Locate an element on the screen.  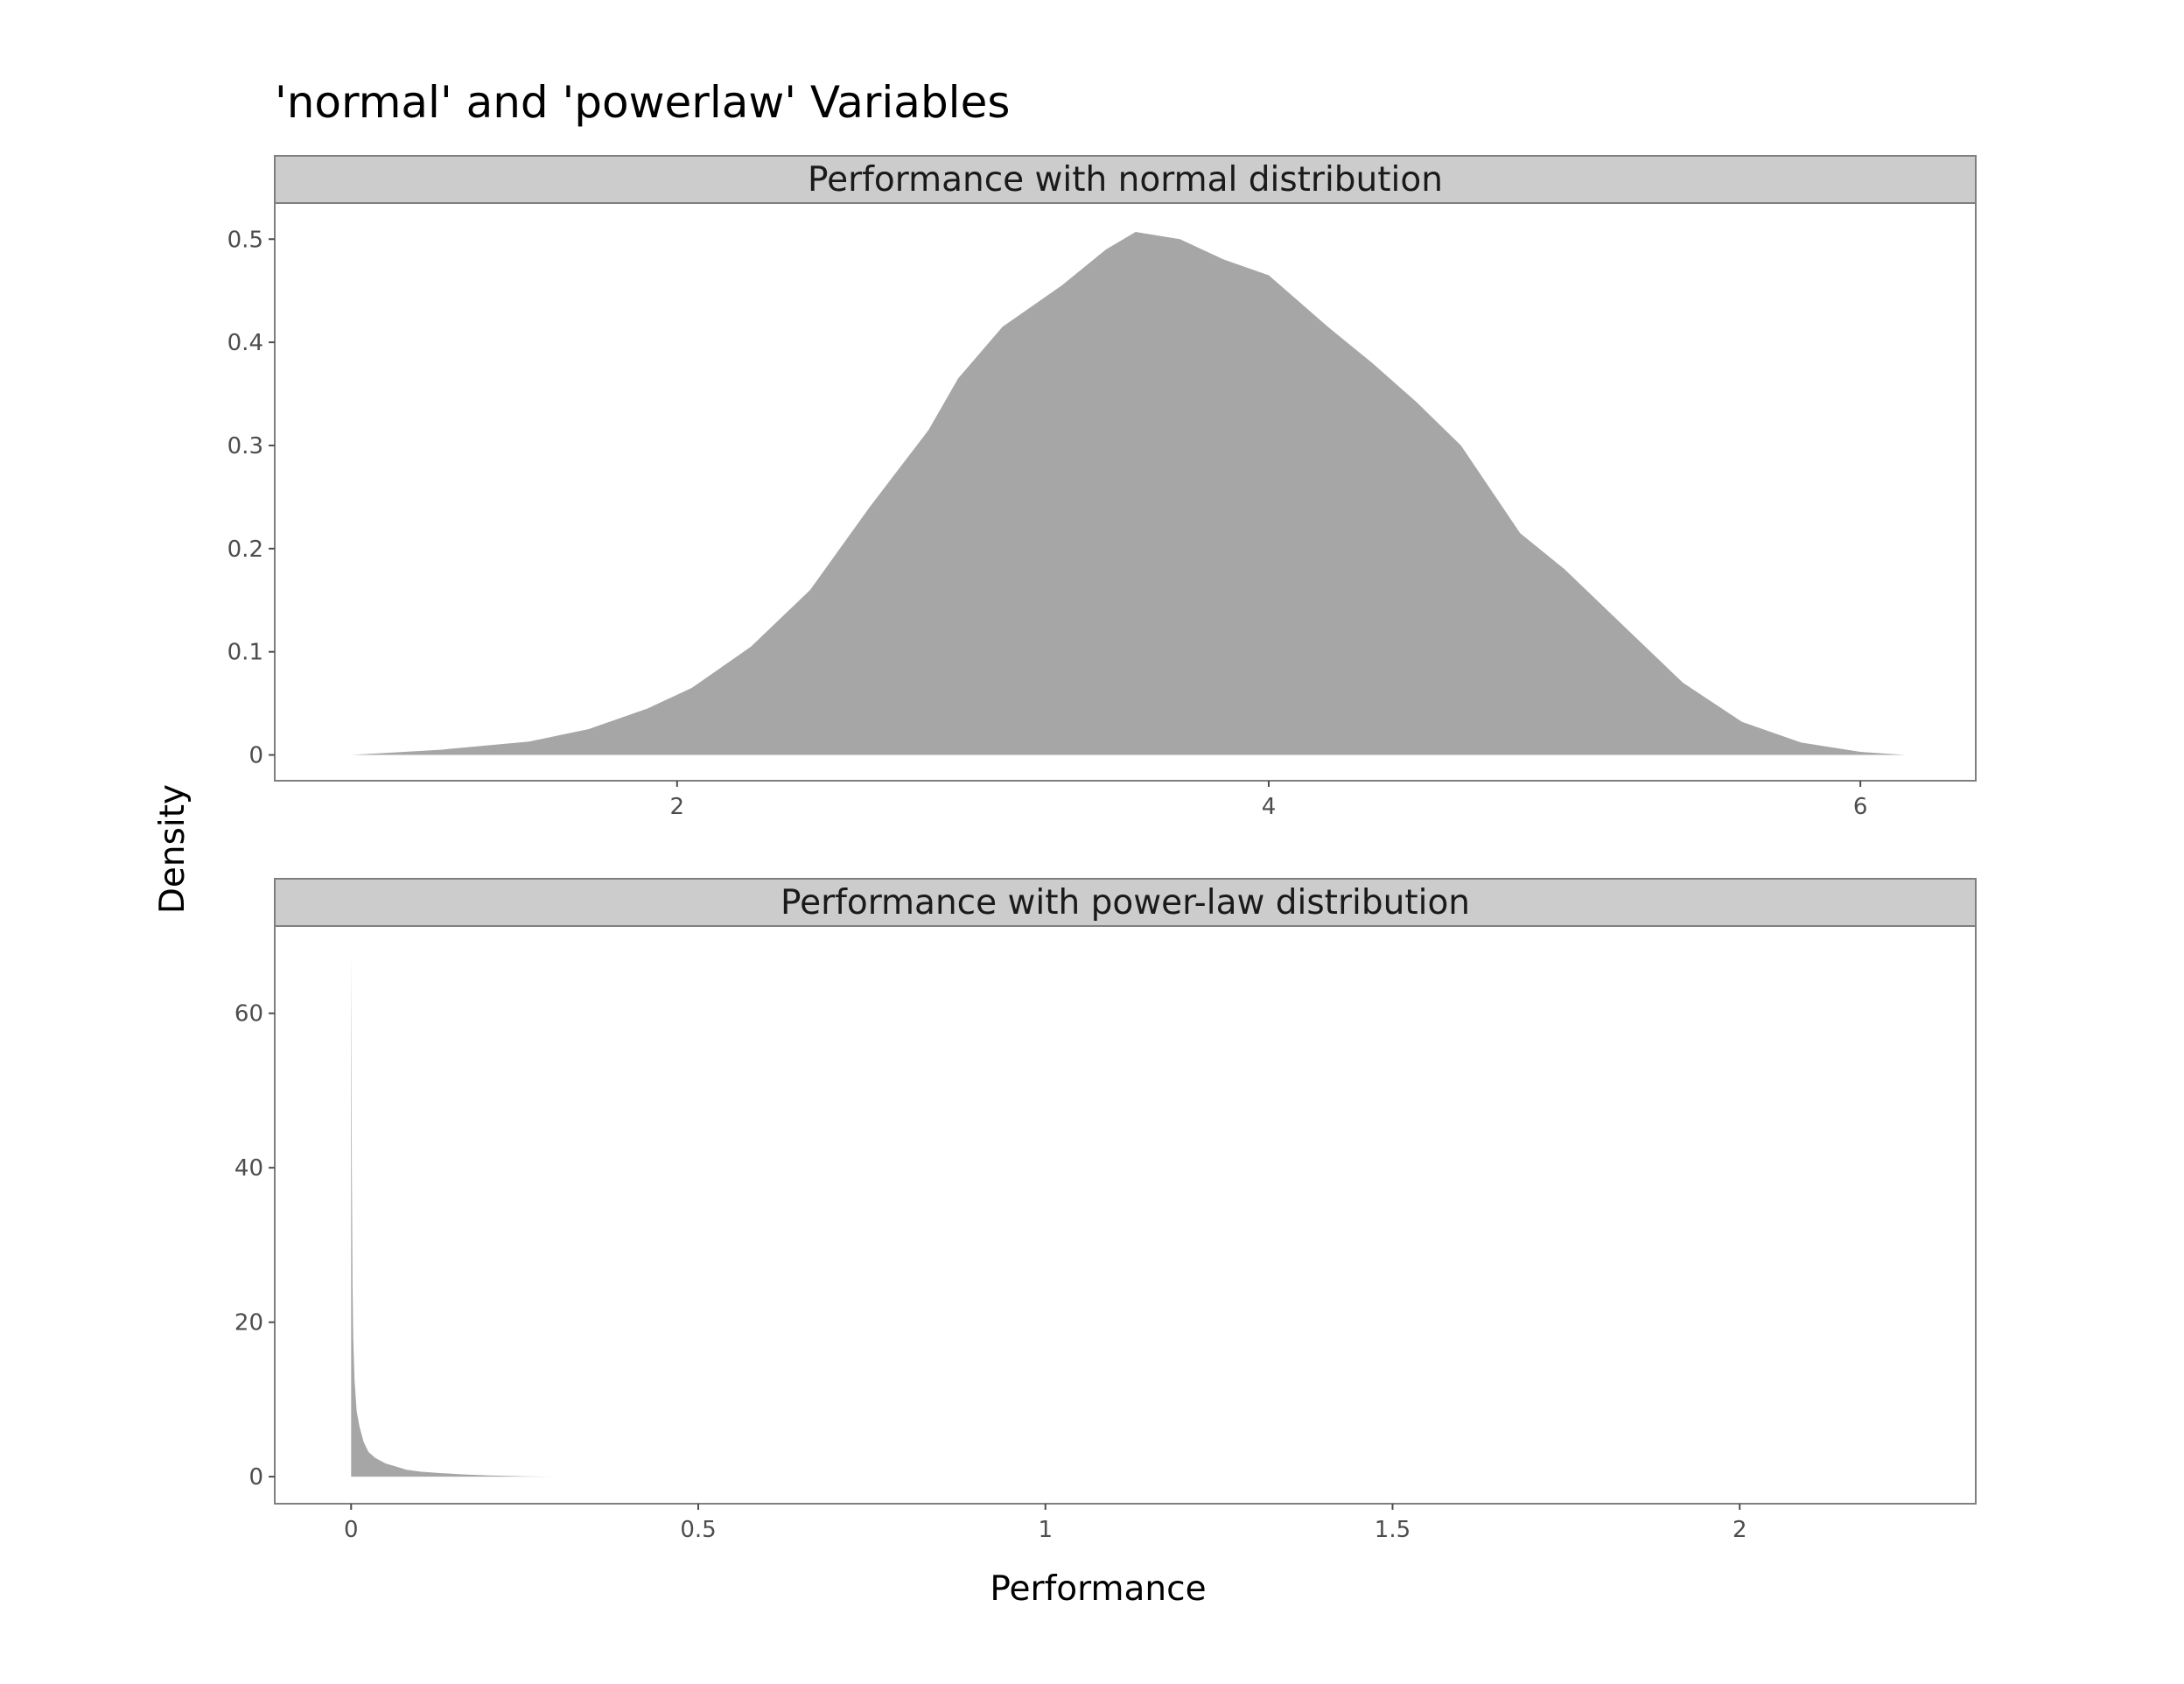
y-tick-label: 40 is located at coordinates (248, 1168).